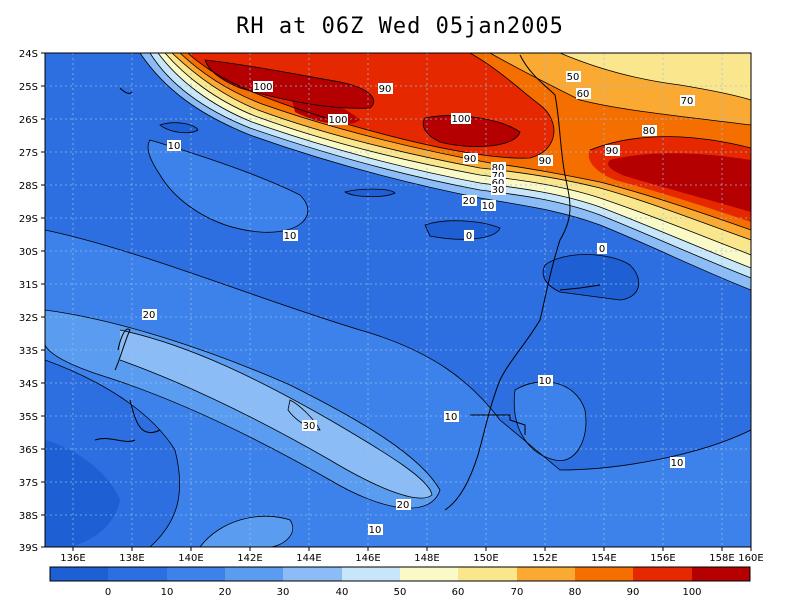  Describe the element at coordinates (28, 219) in the screenshot. I see `y-tick-label: 29S` at that location.